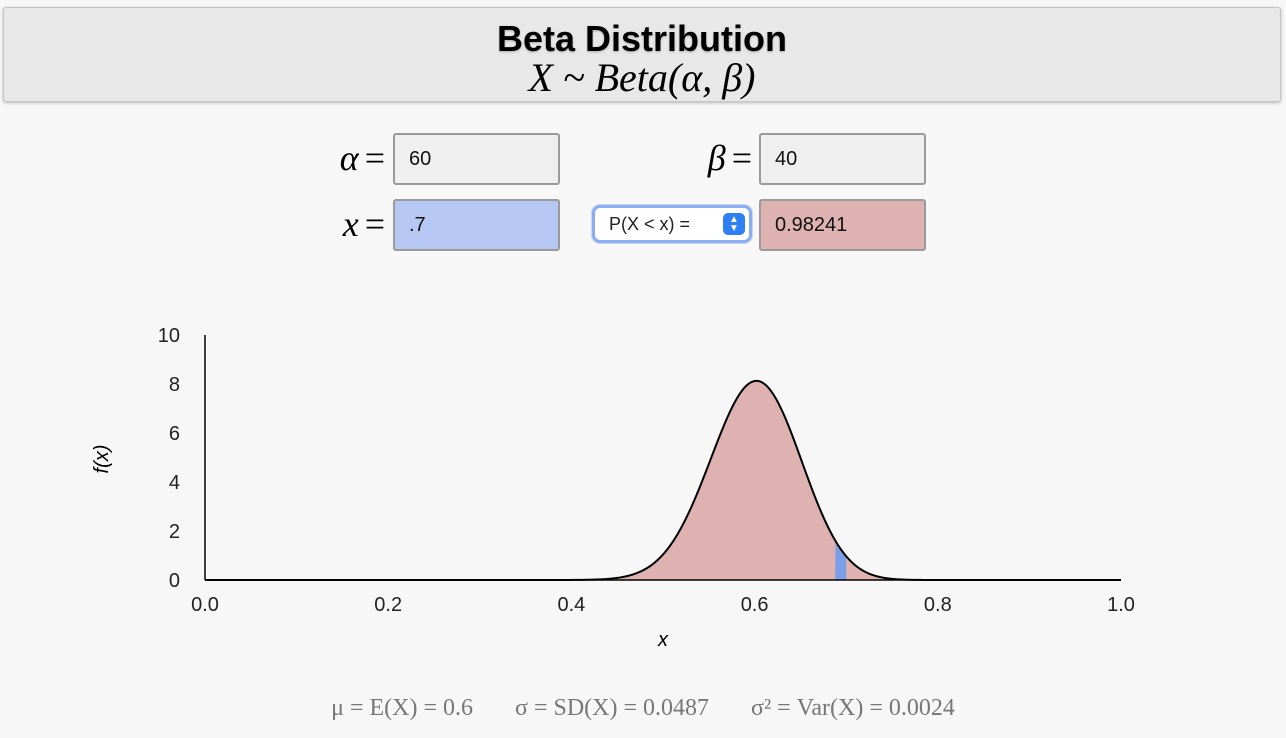 Image resolution: width=1286 pixels, height=738 pixels. What do you see at coordinates (476, 225) in the screenshot?
I see `x-input: .7` at bounding box center [476, 225].